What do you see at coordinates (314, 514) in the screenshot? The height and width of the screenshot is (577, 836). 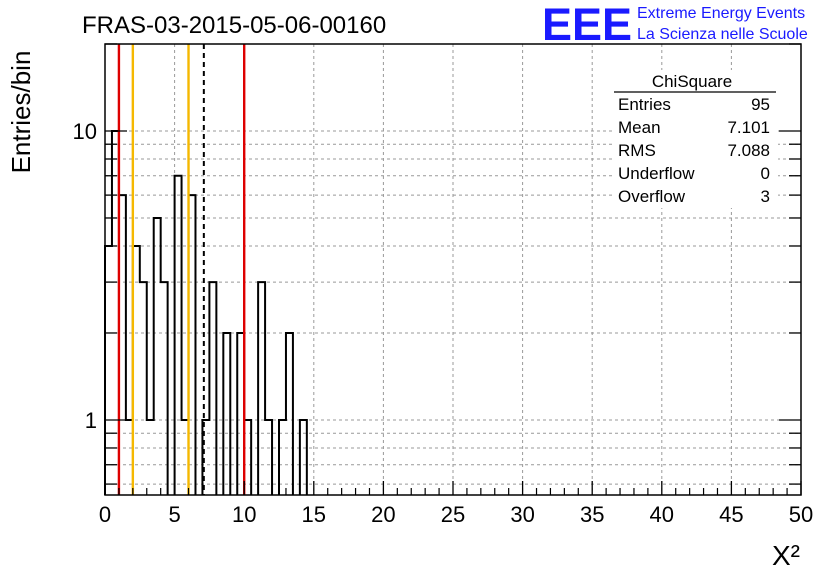 I see `x-tick-label: 15` at bounding box center [314, 514].